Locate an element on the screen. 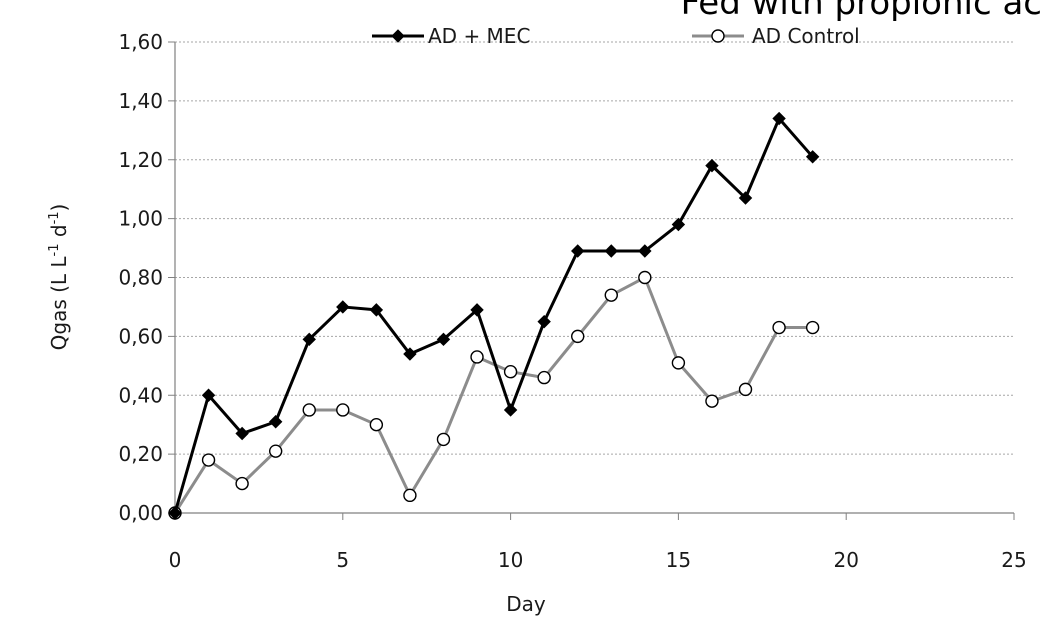 This screenshot has height=626, width=1042. legend-label: AD Control is located at coordinates (806, 36).